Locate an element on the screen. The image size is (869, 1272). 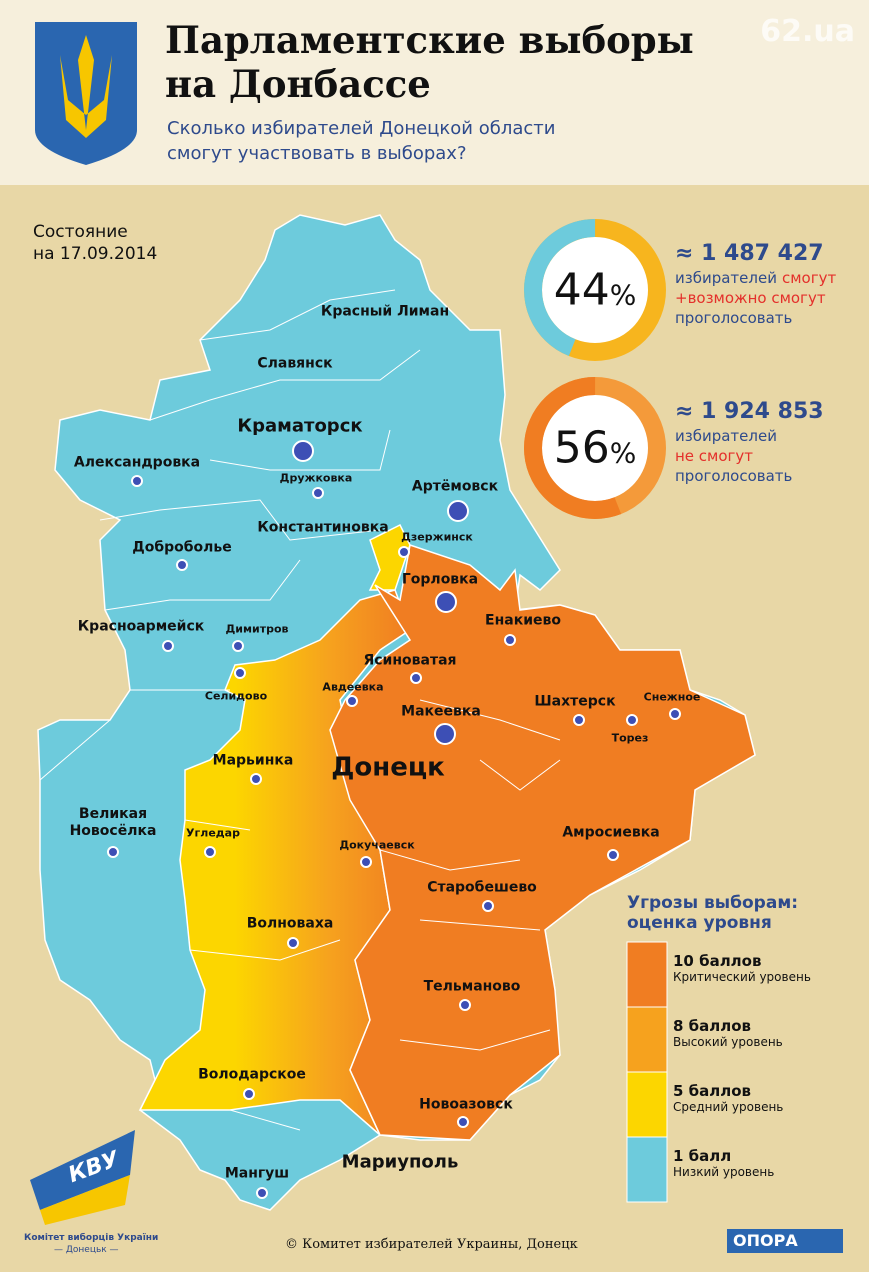
legend-description: Высокий уровень is located at coordinates (728, 1042).